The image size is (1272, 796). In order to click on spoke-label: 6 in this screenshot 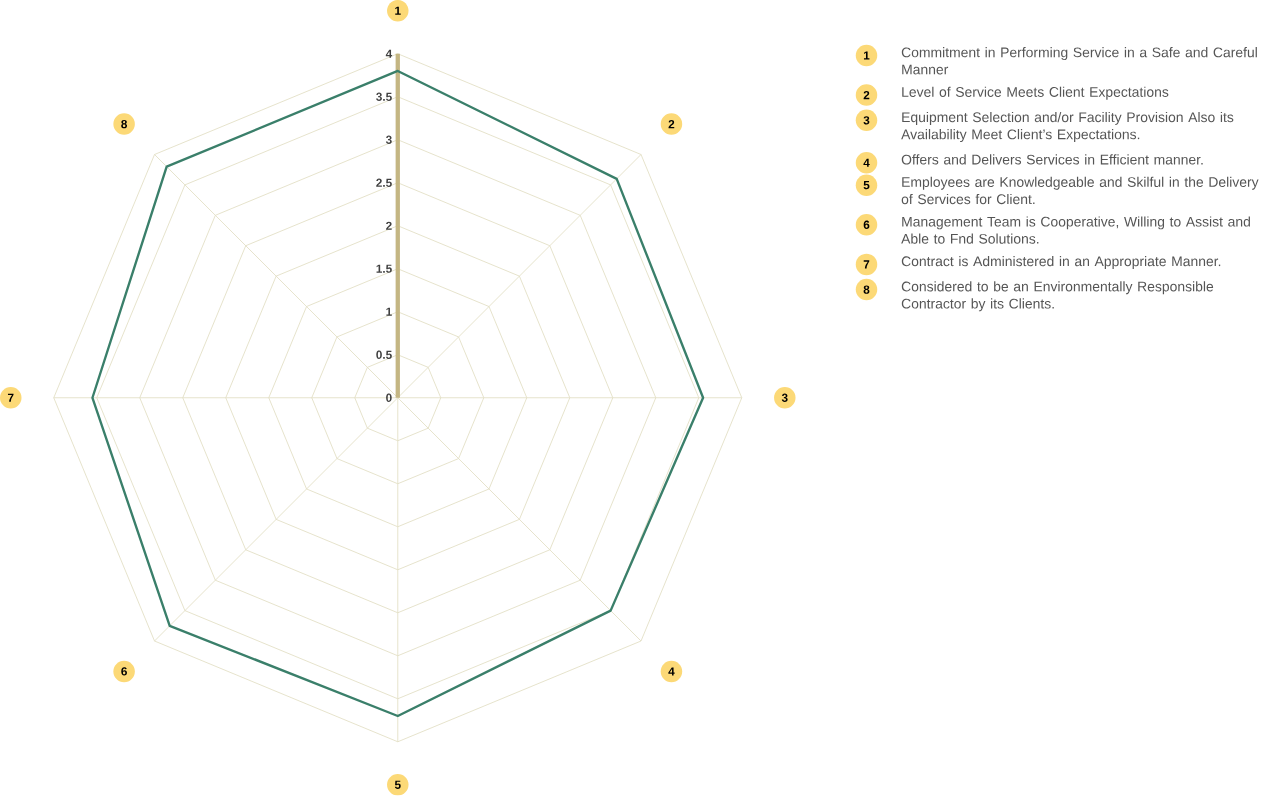, I will do `click(124, 671)`.